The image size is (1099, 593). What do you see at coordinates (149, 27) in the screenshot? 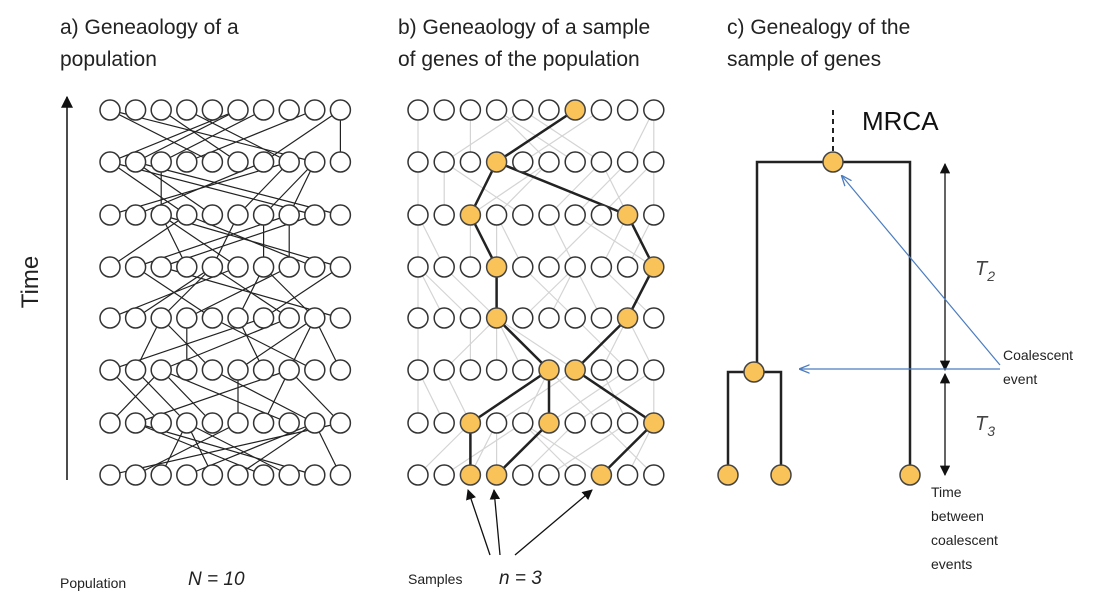
I see `title-a: a) Geneaology of a` at bounding box center [149, 27].